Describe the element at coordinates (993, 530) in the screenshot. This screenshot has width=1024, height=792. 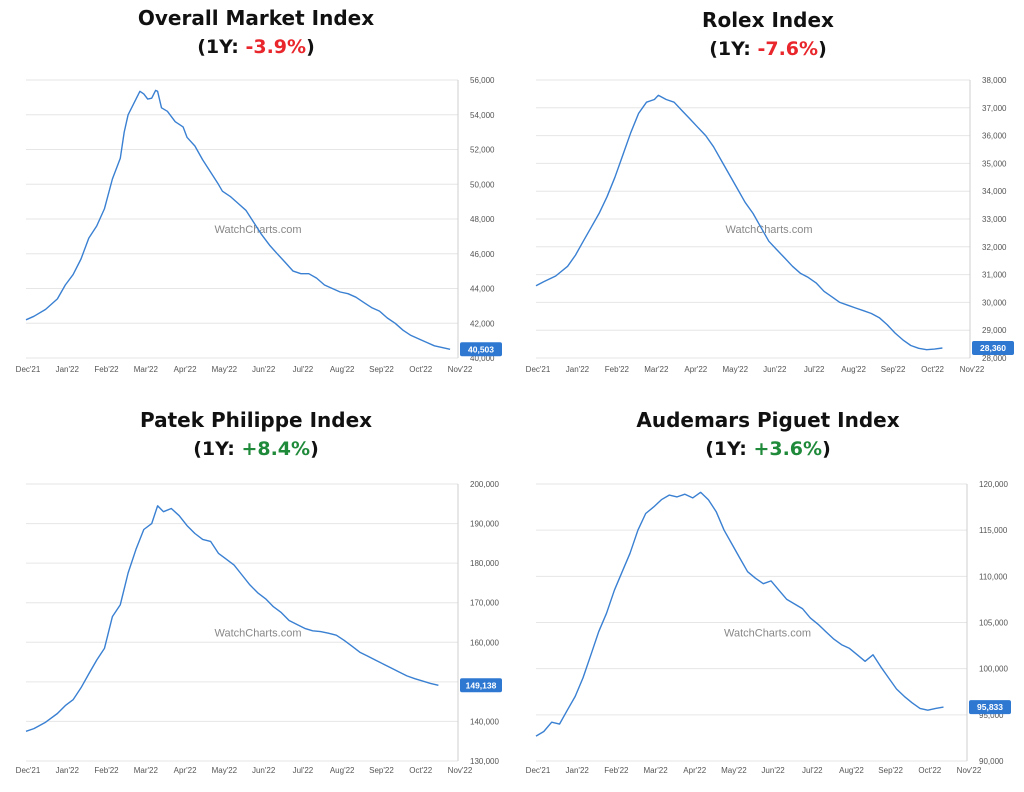
I see `y-tick-label: 115,000` at that location.